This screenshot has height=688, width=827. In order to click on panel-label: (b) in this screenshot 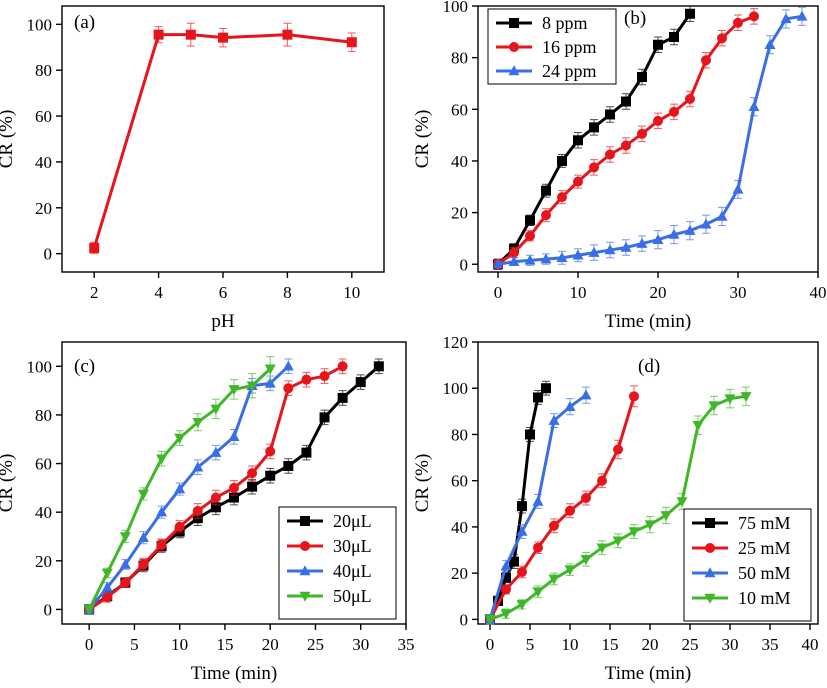, I will do `click(635, 18)`.